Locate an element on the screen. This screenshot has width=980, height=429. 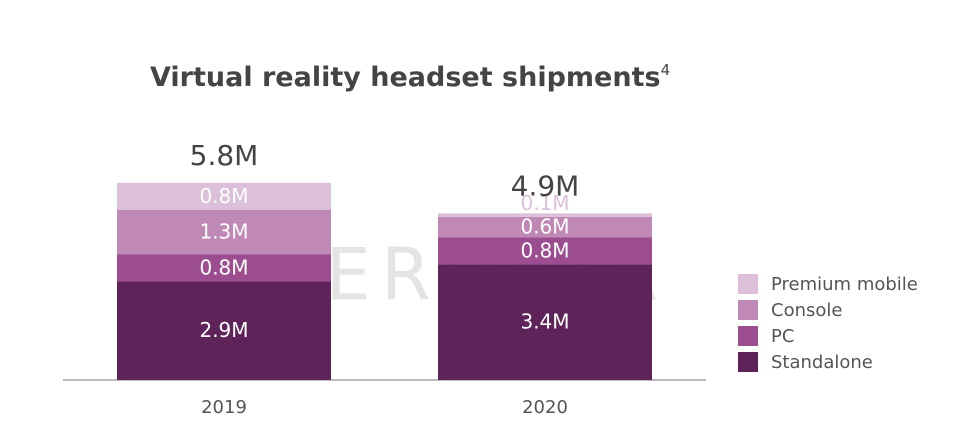
value-label: 3.4M is located at coordinates (544, 322).